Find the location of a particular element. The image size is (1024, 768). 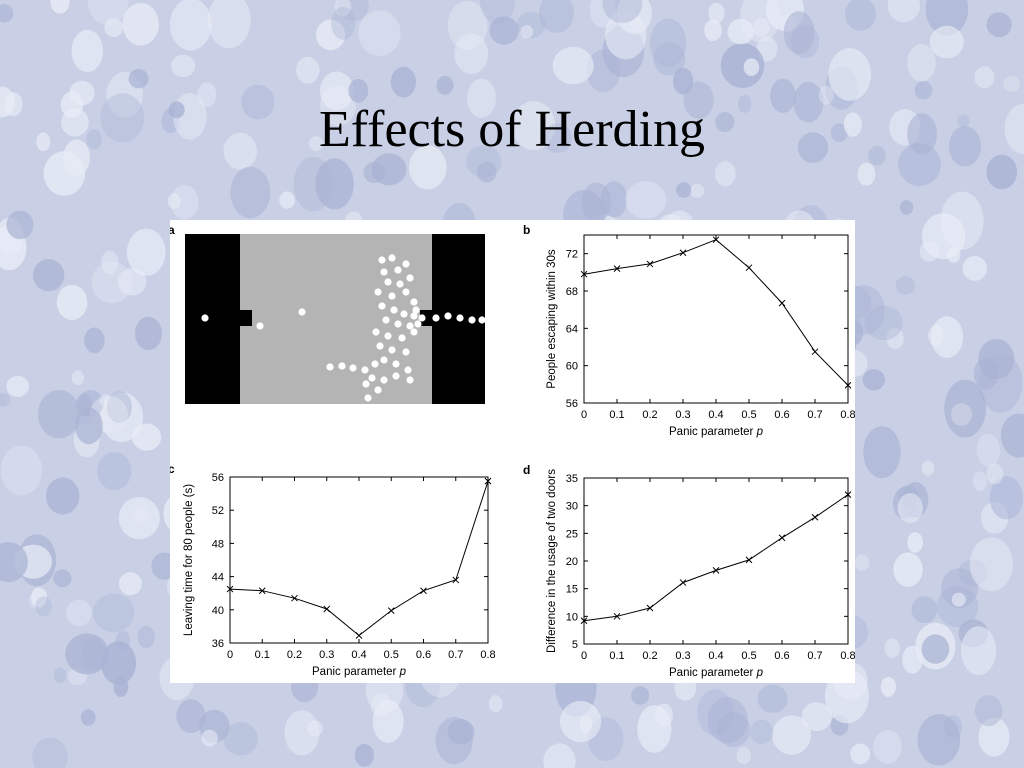

y-tick-label: 36 is located at coordinates (218, 644).